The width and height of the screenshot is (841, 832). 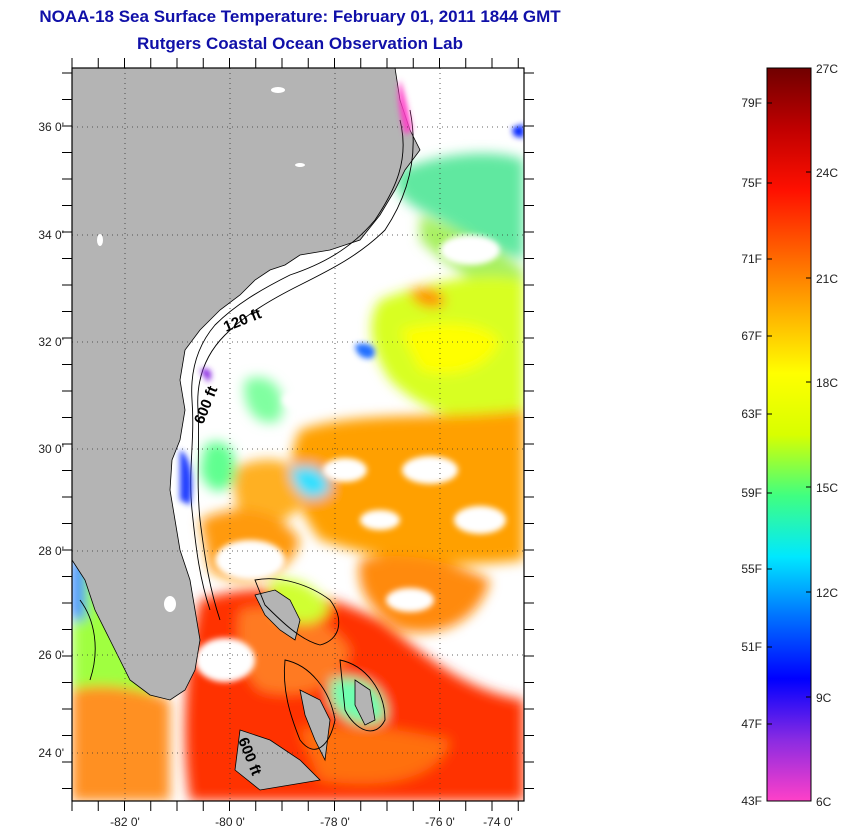 I want to click on celsius-labels: 27C 24C 21C 18C 15C 12C 9C 6C, so click(x=827, y=435).